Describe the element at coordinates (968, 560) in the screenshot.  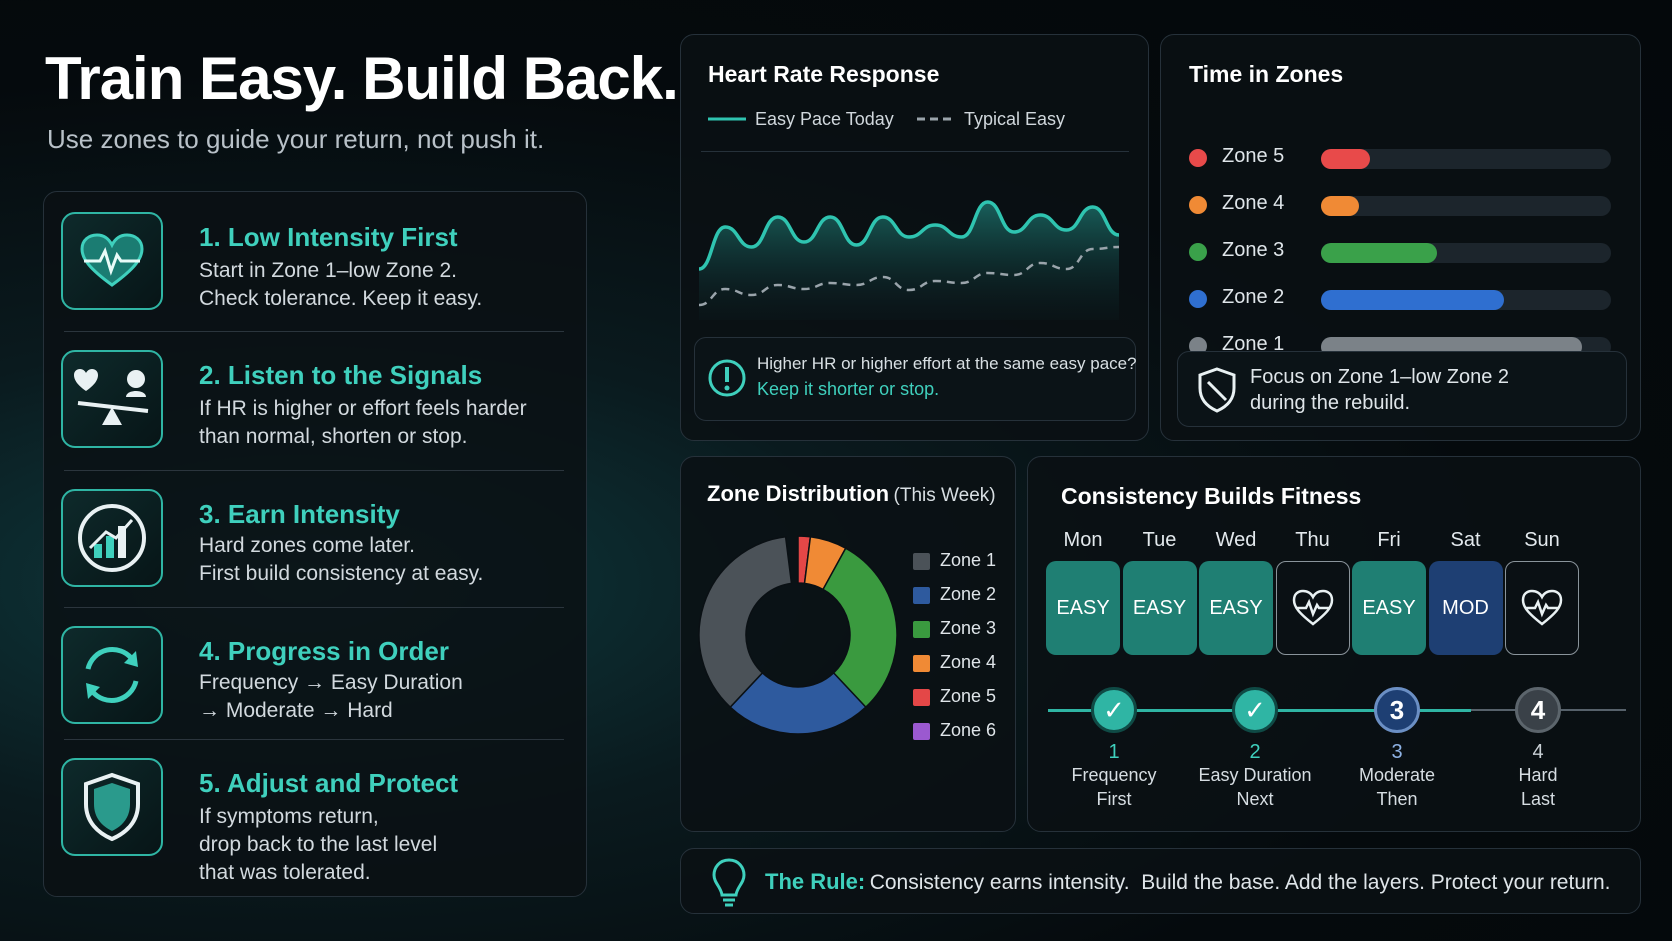
I see `legend-label: Zone 1` at that location.